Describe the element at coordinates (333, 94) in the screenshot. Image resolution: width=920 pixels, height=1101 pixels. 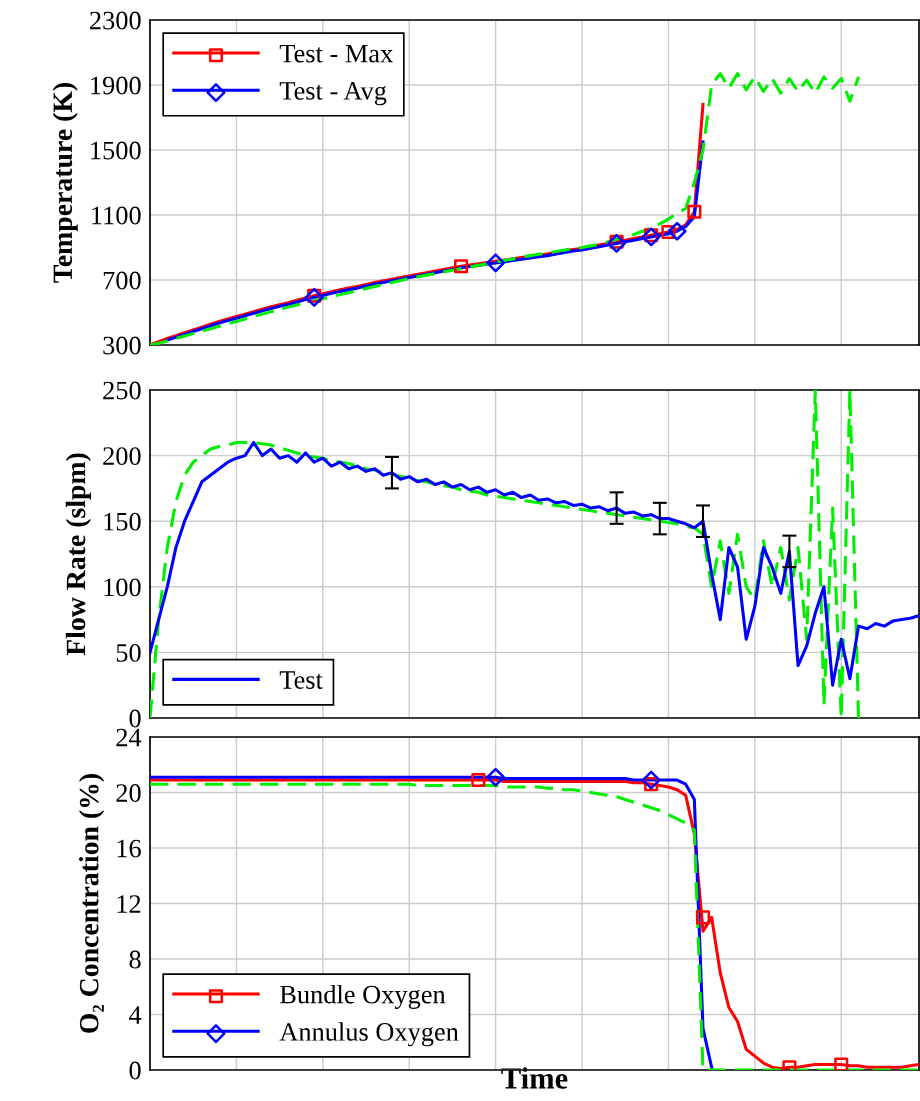
I see `legend-label: Test - Avg` at that location.